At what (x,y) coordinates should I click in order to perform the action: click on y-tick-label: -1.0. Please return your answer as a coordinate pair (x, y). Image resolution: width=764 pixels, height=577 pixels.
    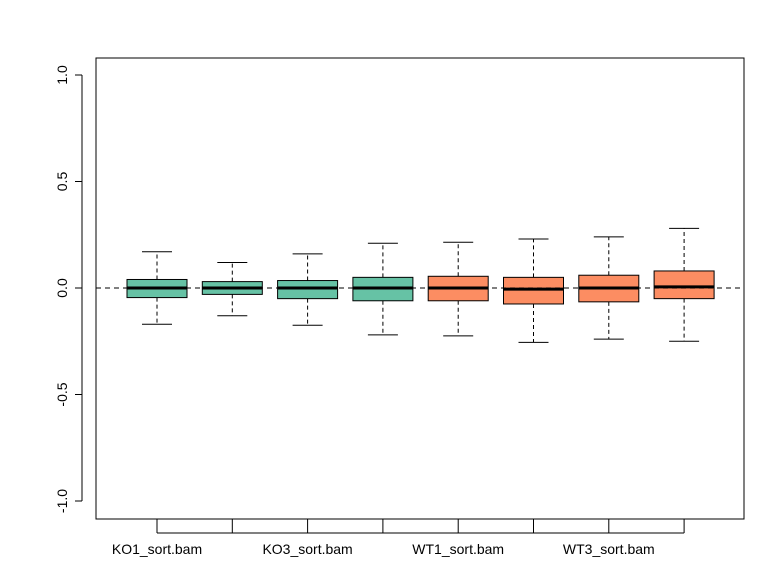
    Looking at the image, I should click on (62, 501).